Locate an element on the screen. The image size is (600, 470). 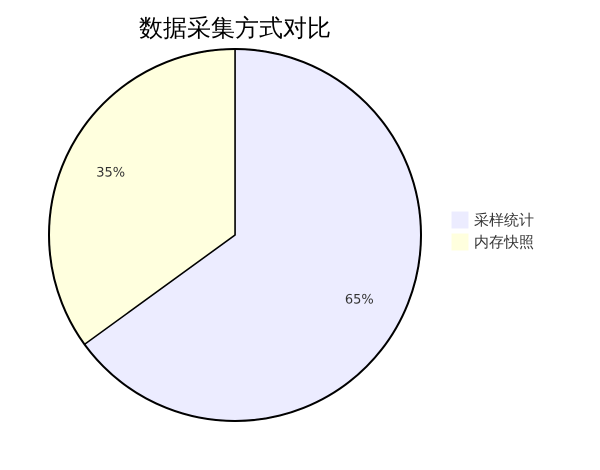
legend-label: 采样统计 is located at coordinates (504, 220).